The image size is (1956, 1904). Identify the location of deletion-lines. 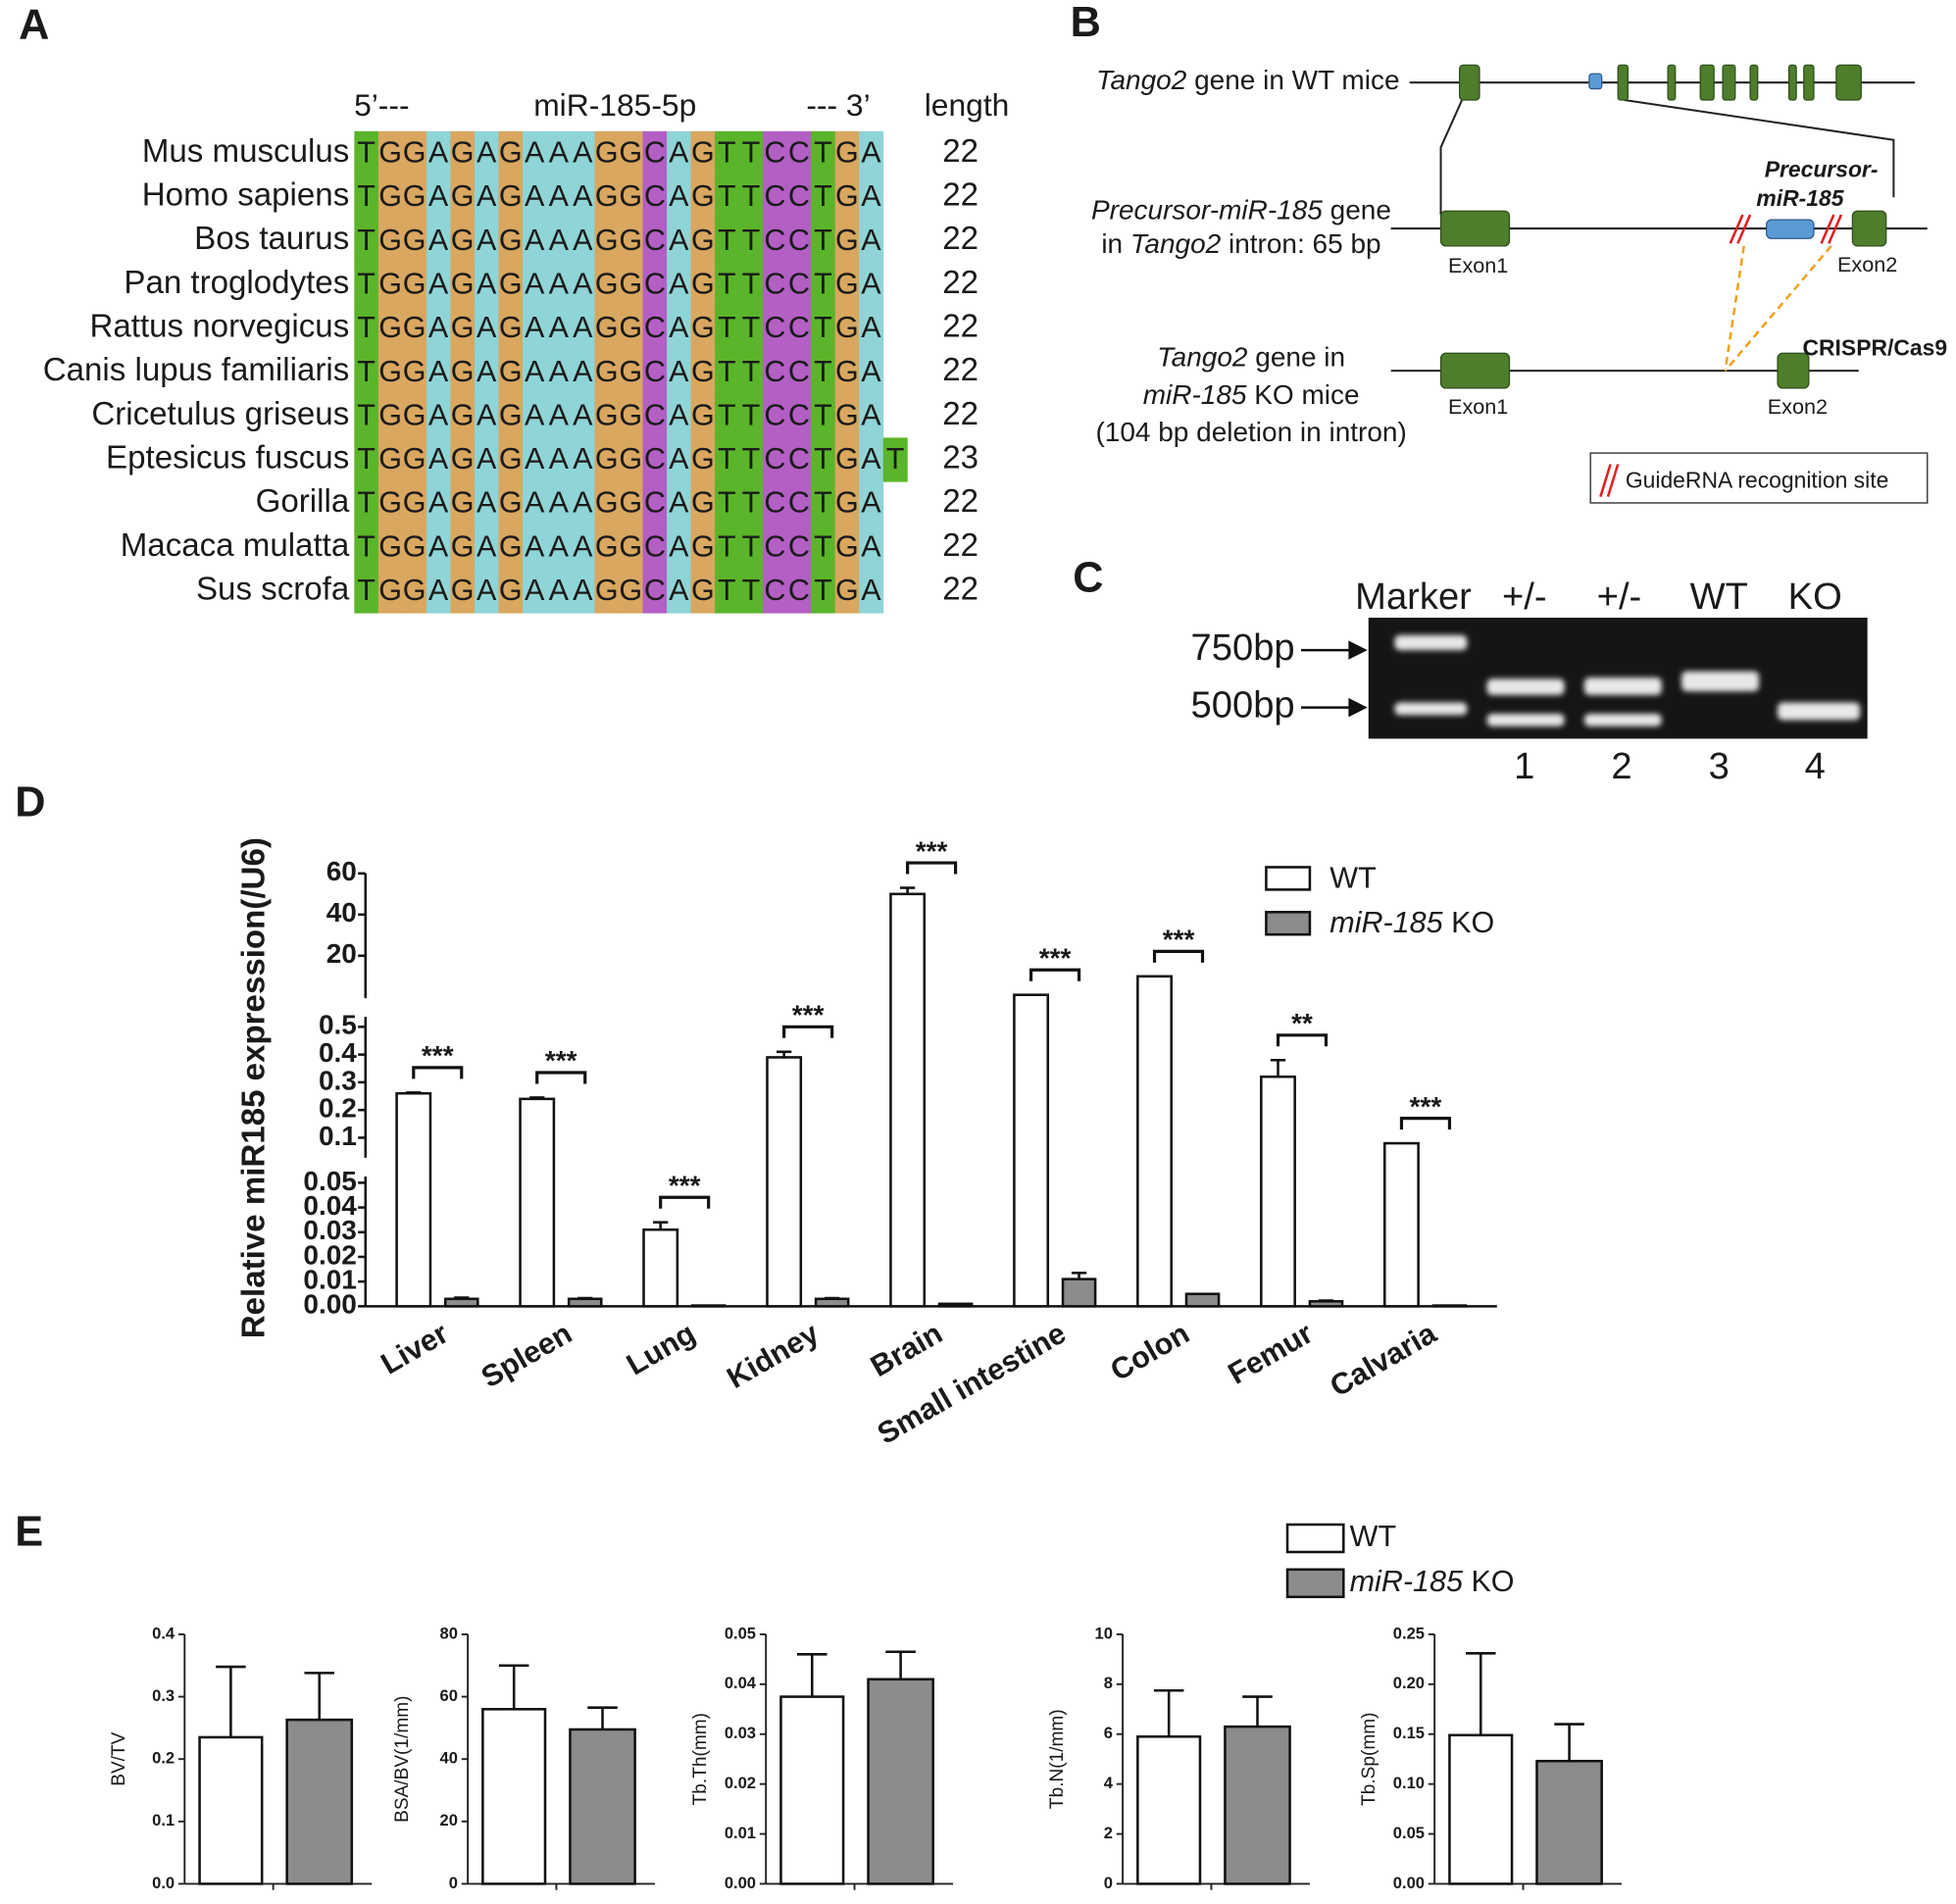
(1778, 308).